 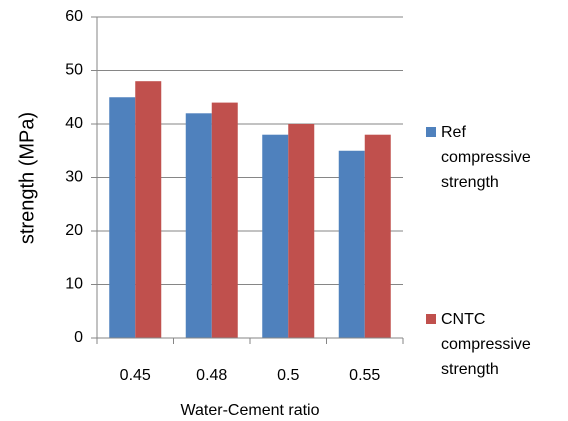 I want to click on y-tick-label: 30, so click(x=74, y=177).